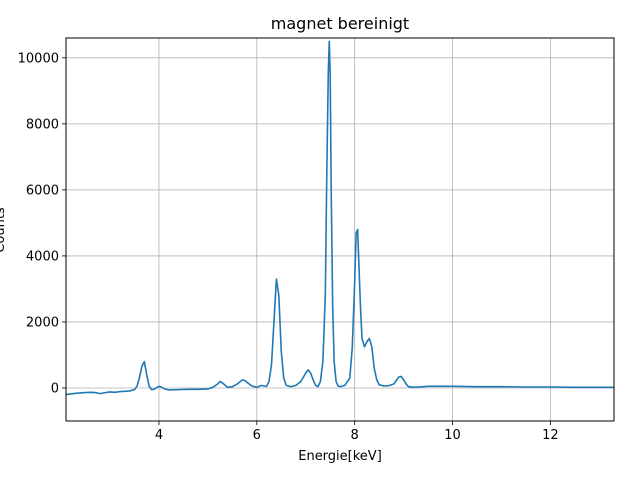 The image size is (640, 478). Describe the element at coordinates (4, 230) in the screenshot. I see `y-axis-label: Counts` at that location.